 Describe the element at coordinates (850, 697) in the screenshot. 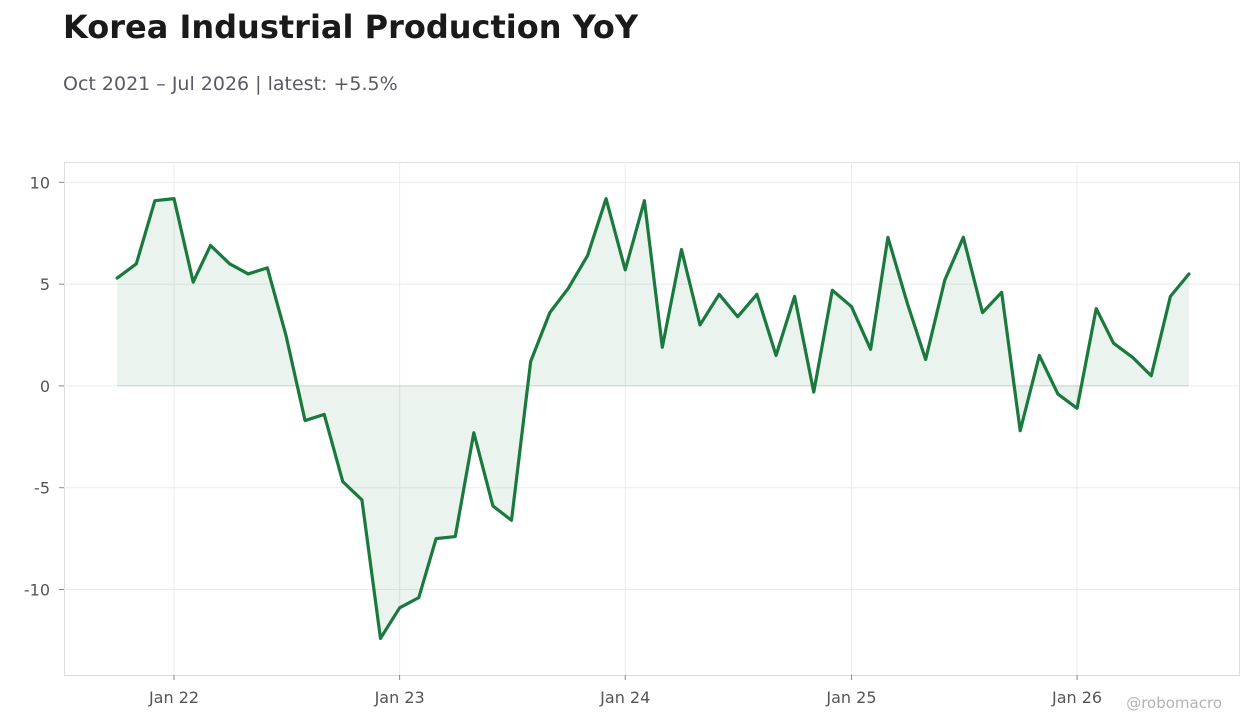

I see `x-tick-label: Jan 25` at that location.